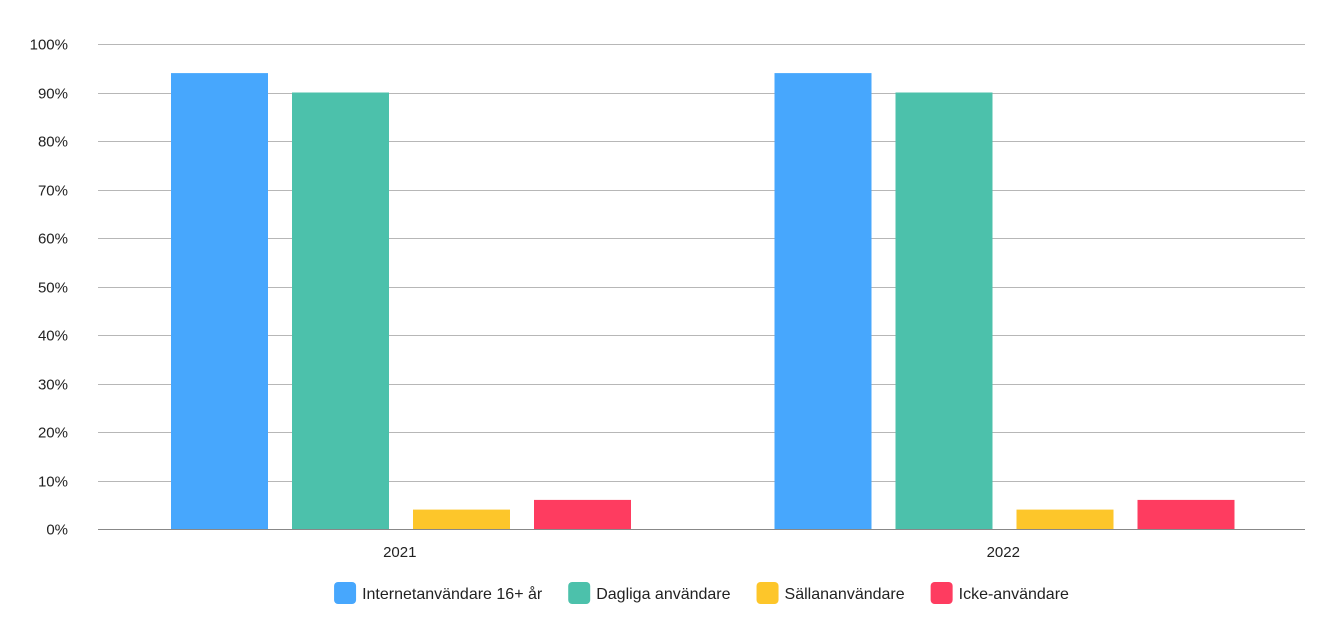 The height and width of the screenshot is (627, 1339). I want to click on y-tick-label: 40%, so click(53, 336).